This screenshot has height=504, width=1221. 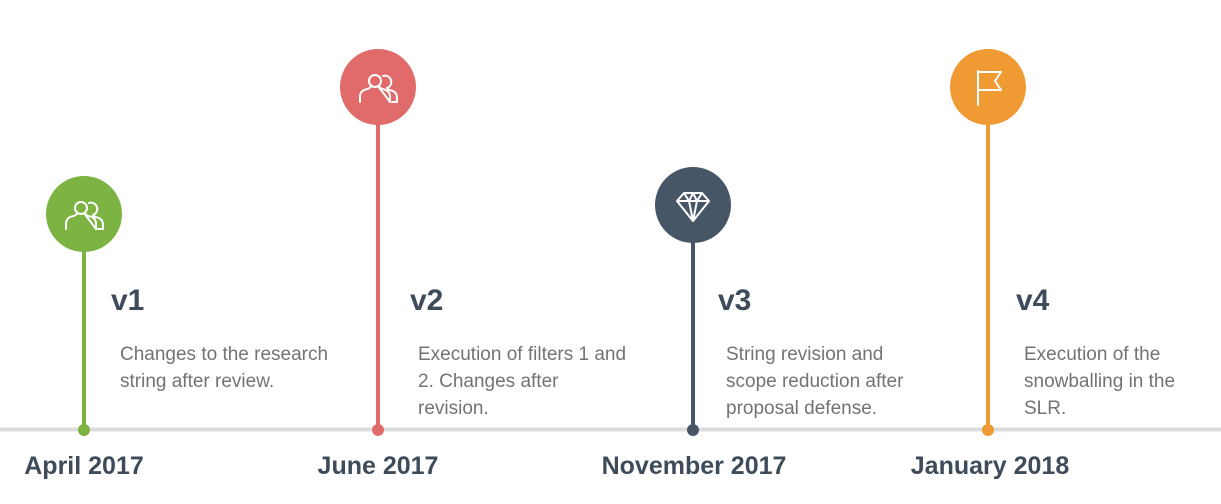 I want to click on diamond-icon, so click(x=693, y=207).